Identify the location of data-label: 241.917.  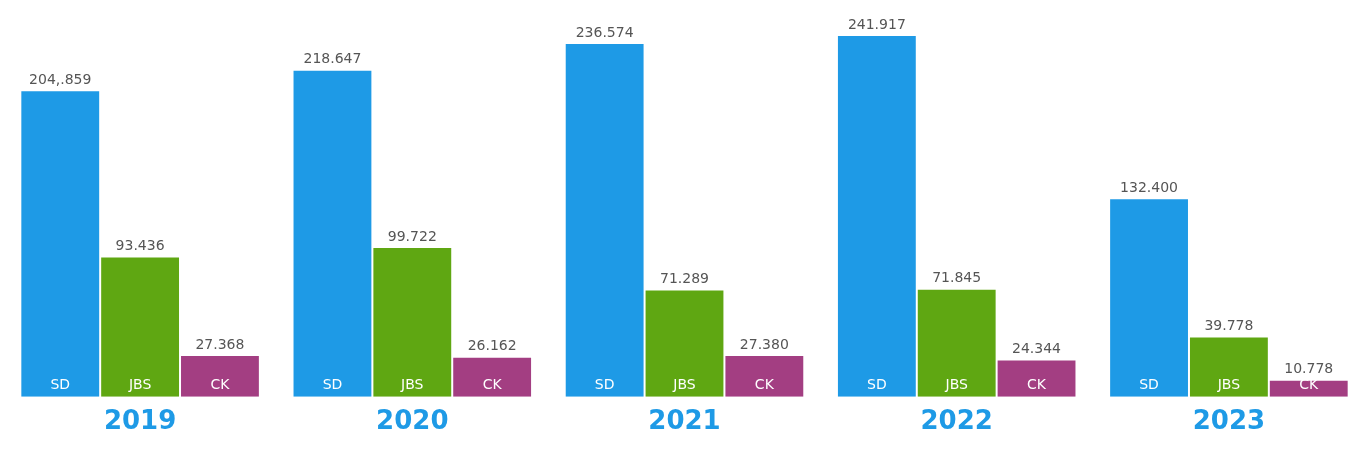
(876, 23).